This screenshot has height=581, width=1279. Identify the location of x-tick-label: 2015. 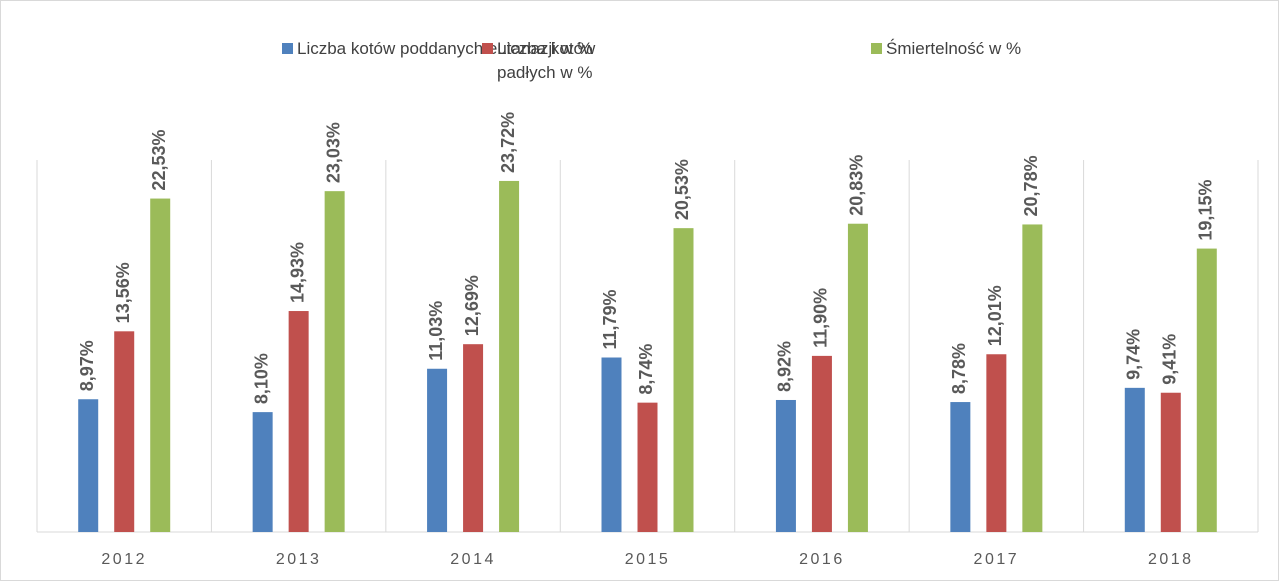
(648, 559).